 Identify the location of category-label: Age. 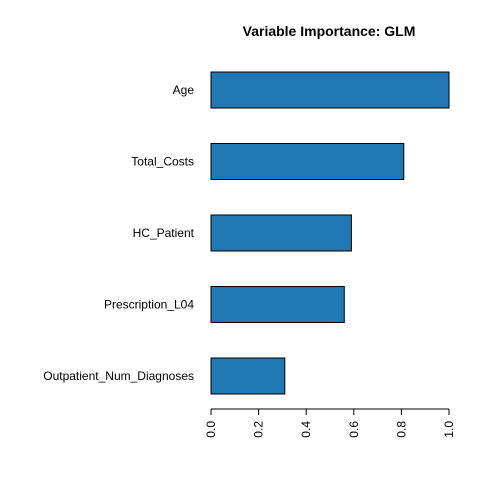
(184, 90).